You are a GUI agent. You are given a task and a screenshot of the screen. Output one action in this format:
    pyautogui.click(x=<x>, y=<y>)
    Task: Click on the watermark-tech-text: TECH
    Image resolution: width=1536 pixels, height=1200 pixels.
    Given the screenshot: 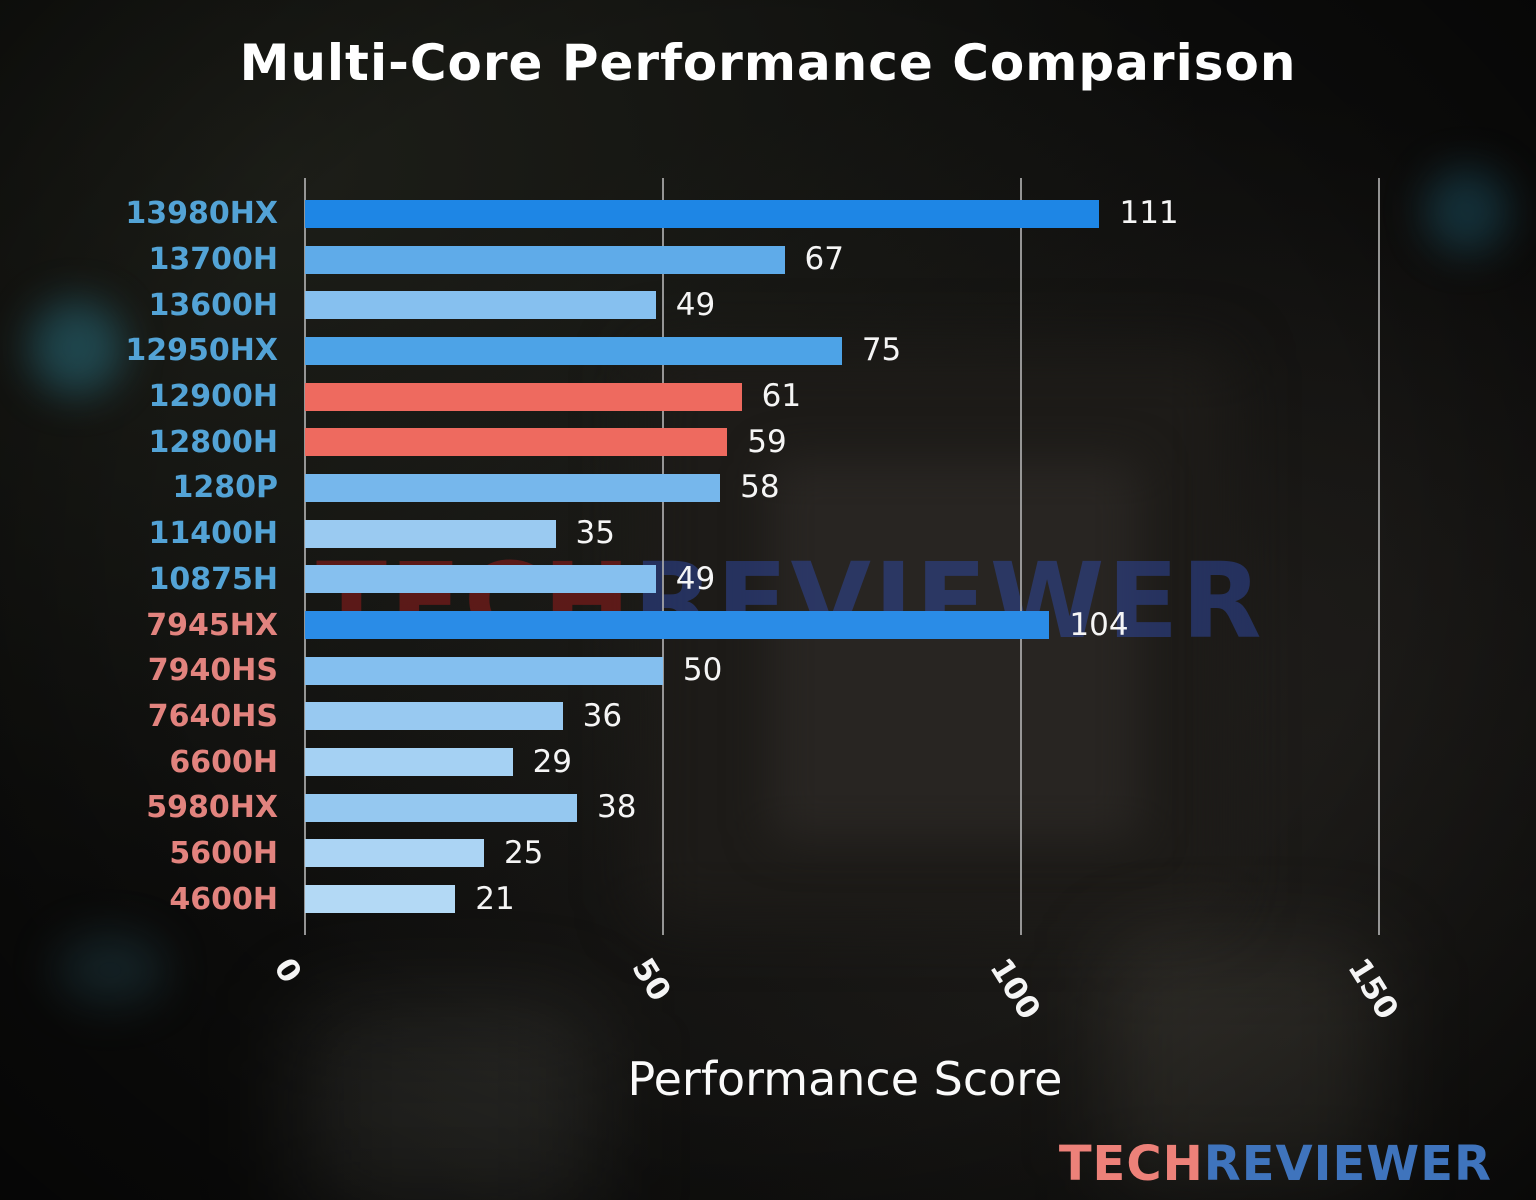 What is the action you would take?
    pyautogui.click(x=475, y=601)
    